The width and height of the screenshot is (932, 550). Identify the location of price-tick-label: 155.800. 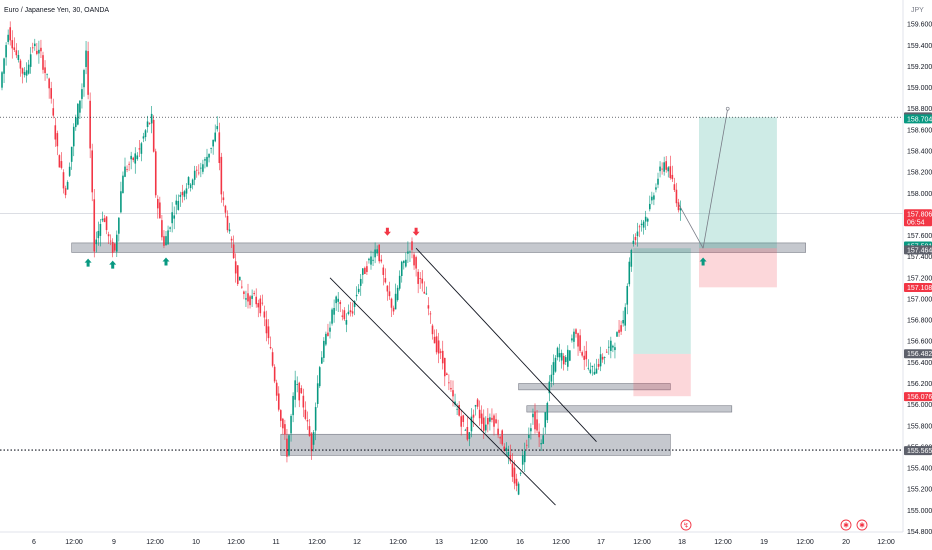
(919, 426).